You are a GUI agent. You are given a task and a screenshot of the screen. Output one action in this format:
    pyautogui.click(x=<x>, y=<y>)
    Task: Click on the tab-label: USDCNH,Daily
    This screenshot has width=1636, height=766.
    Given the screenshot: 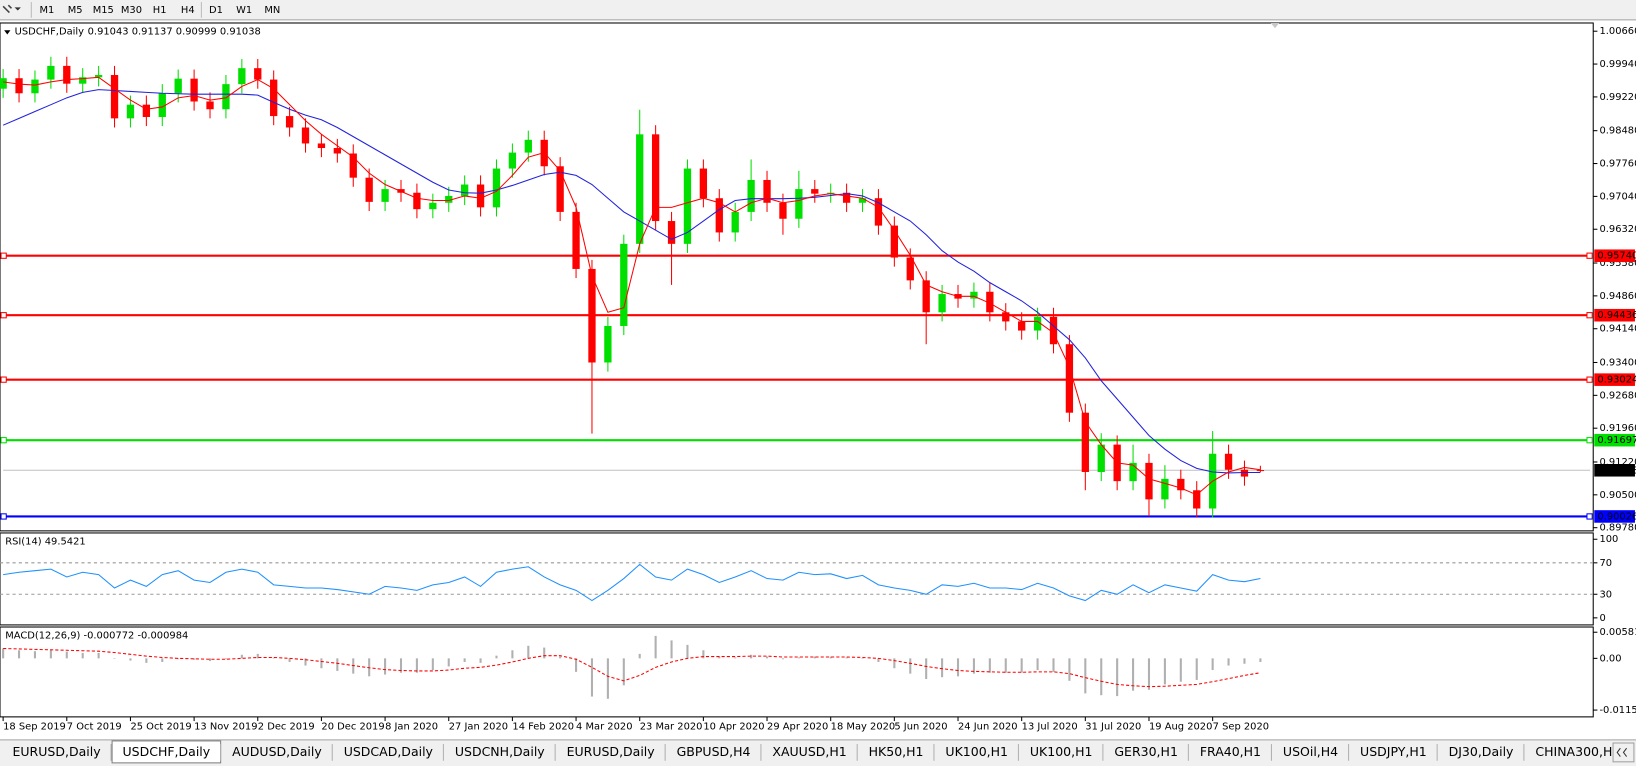 What is the action you would take?
    pyautogui.click(x=500, y=751)
    